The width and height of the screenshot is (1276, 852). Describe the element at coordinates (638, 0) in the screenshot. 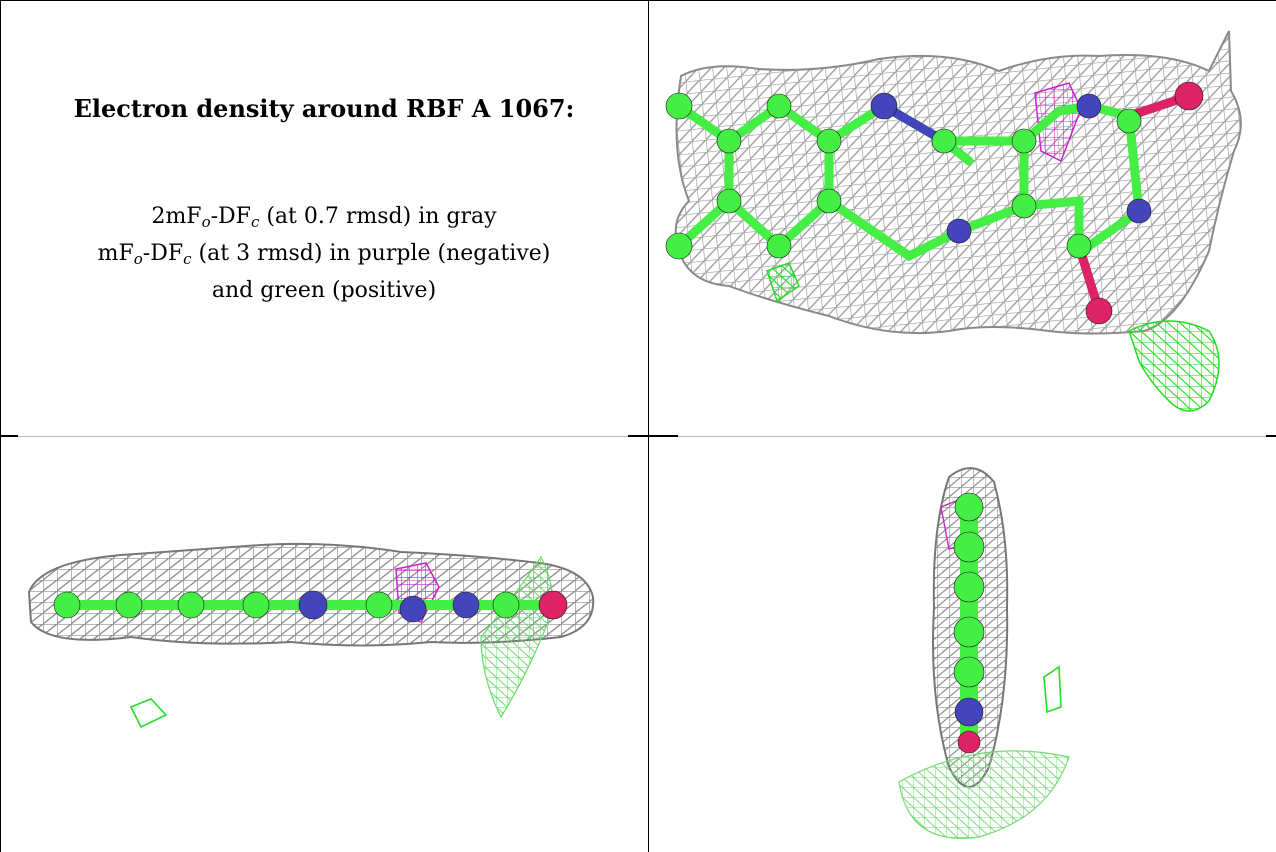

I see `grid-border-top` at that location.